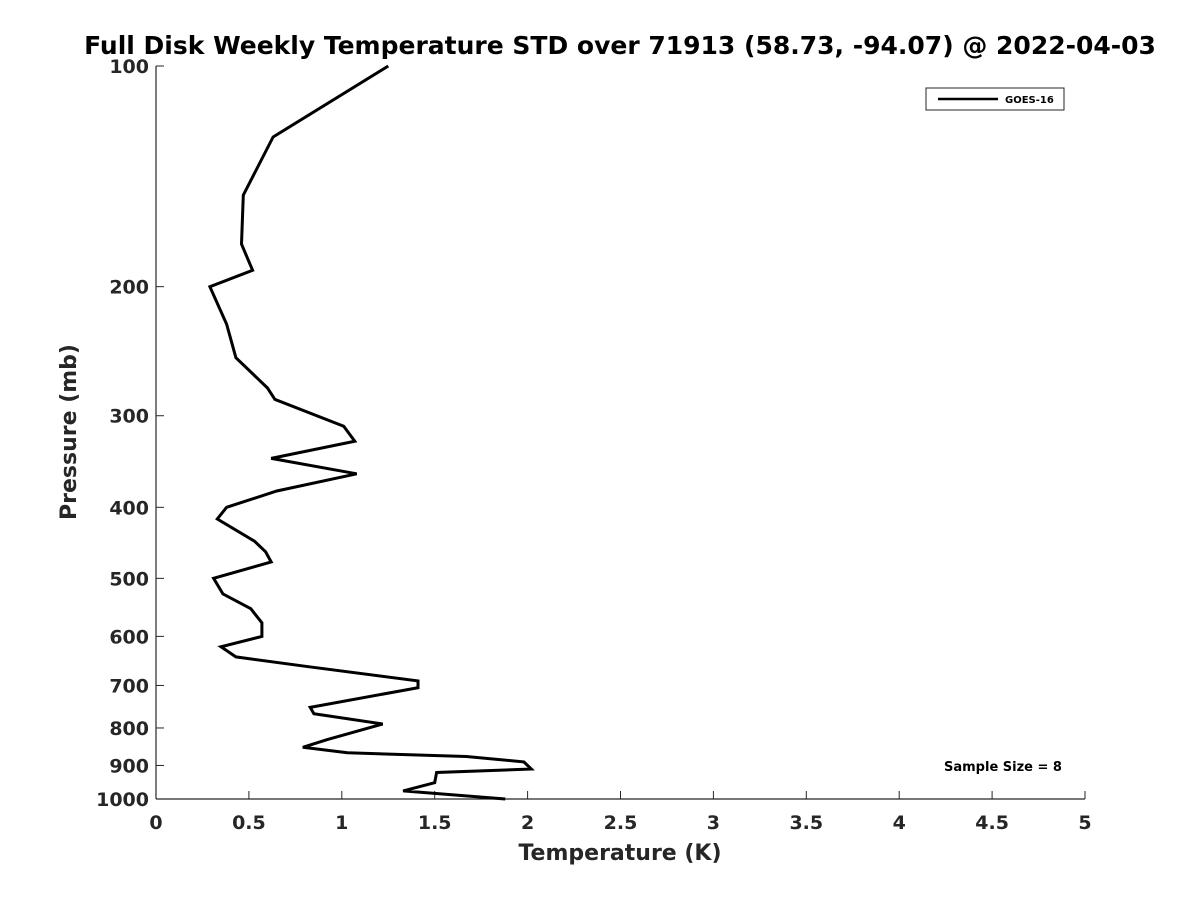 Image resolution: width=1200 pixels, height=900 pixels. I want to click on y-axis-label: Pressure (mb), so click(69, 432).